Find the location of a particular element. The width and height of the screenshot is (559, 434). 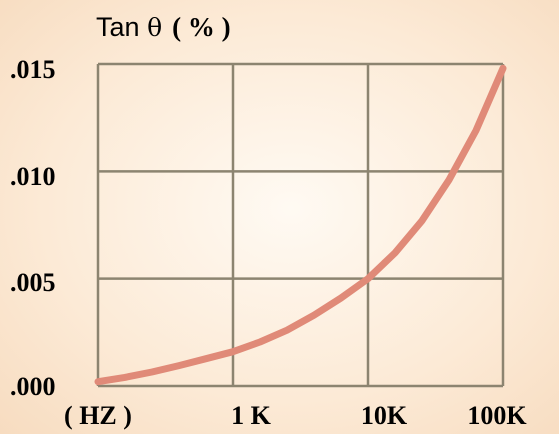

x-tick-label-10k: 10K is located at coordinates (384, 415).